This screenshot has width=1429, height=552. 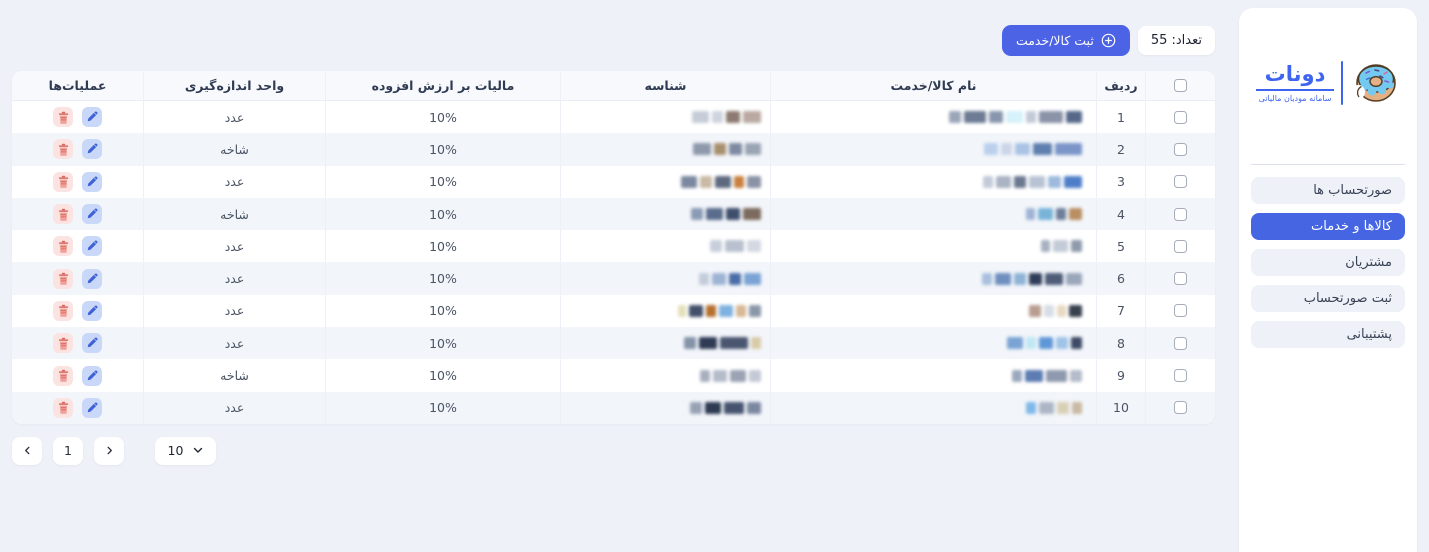 I want to click on sidebar-item: کالاها و خدمات, so click(x=1328, y=226).